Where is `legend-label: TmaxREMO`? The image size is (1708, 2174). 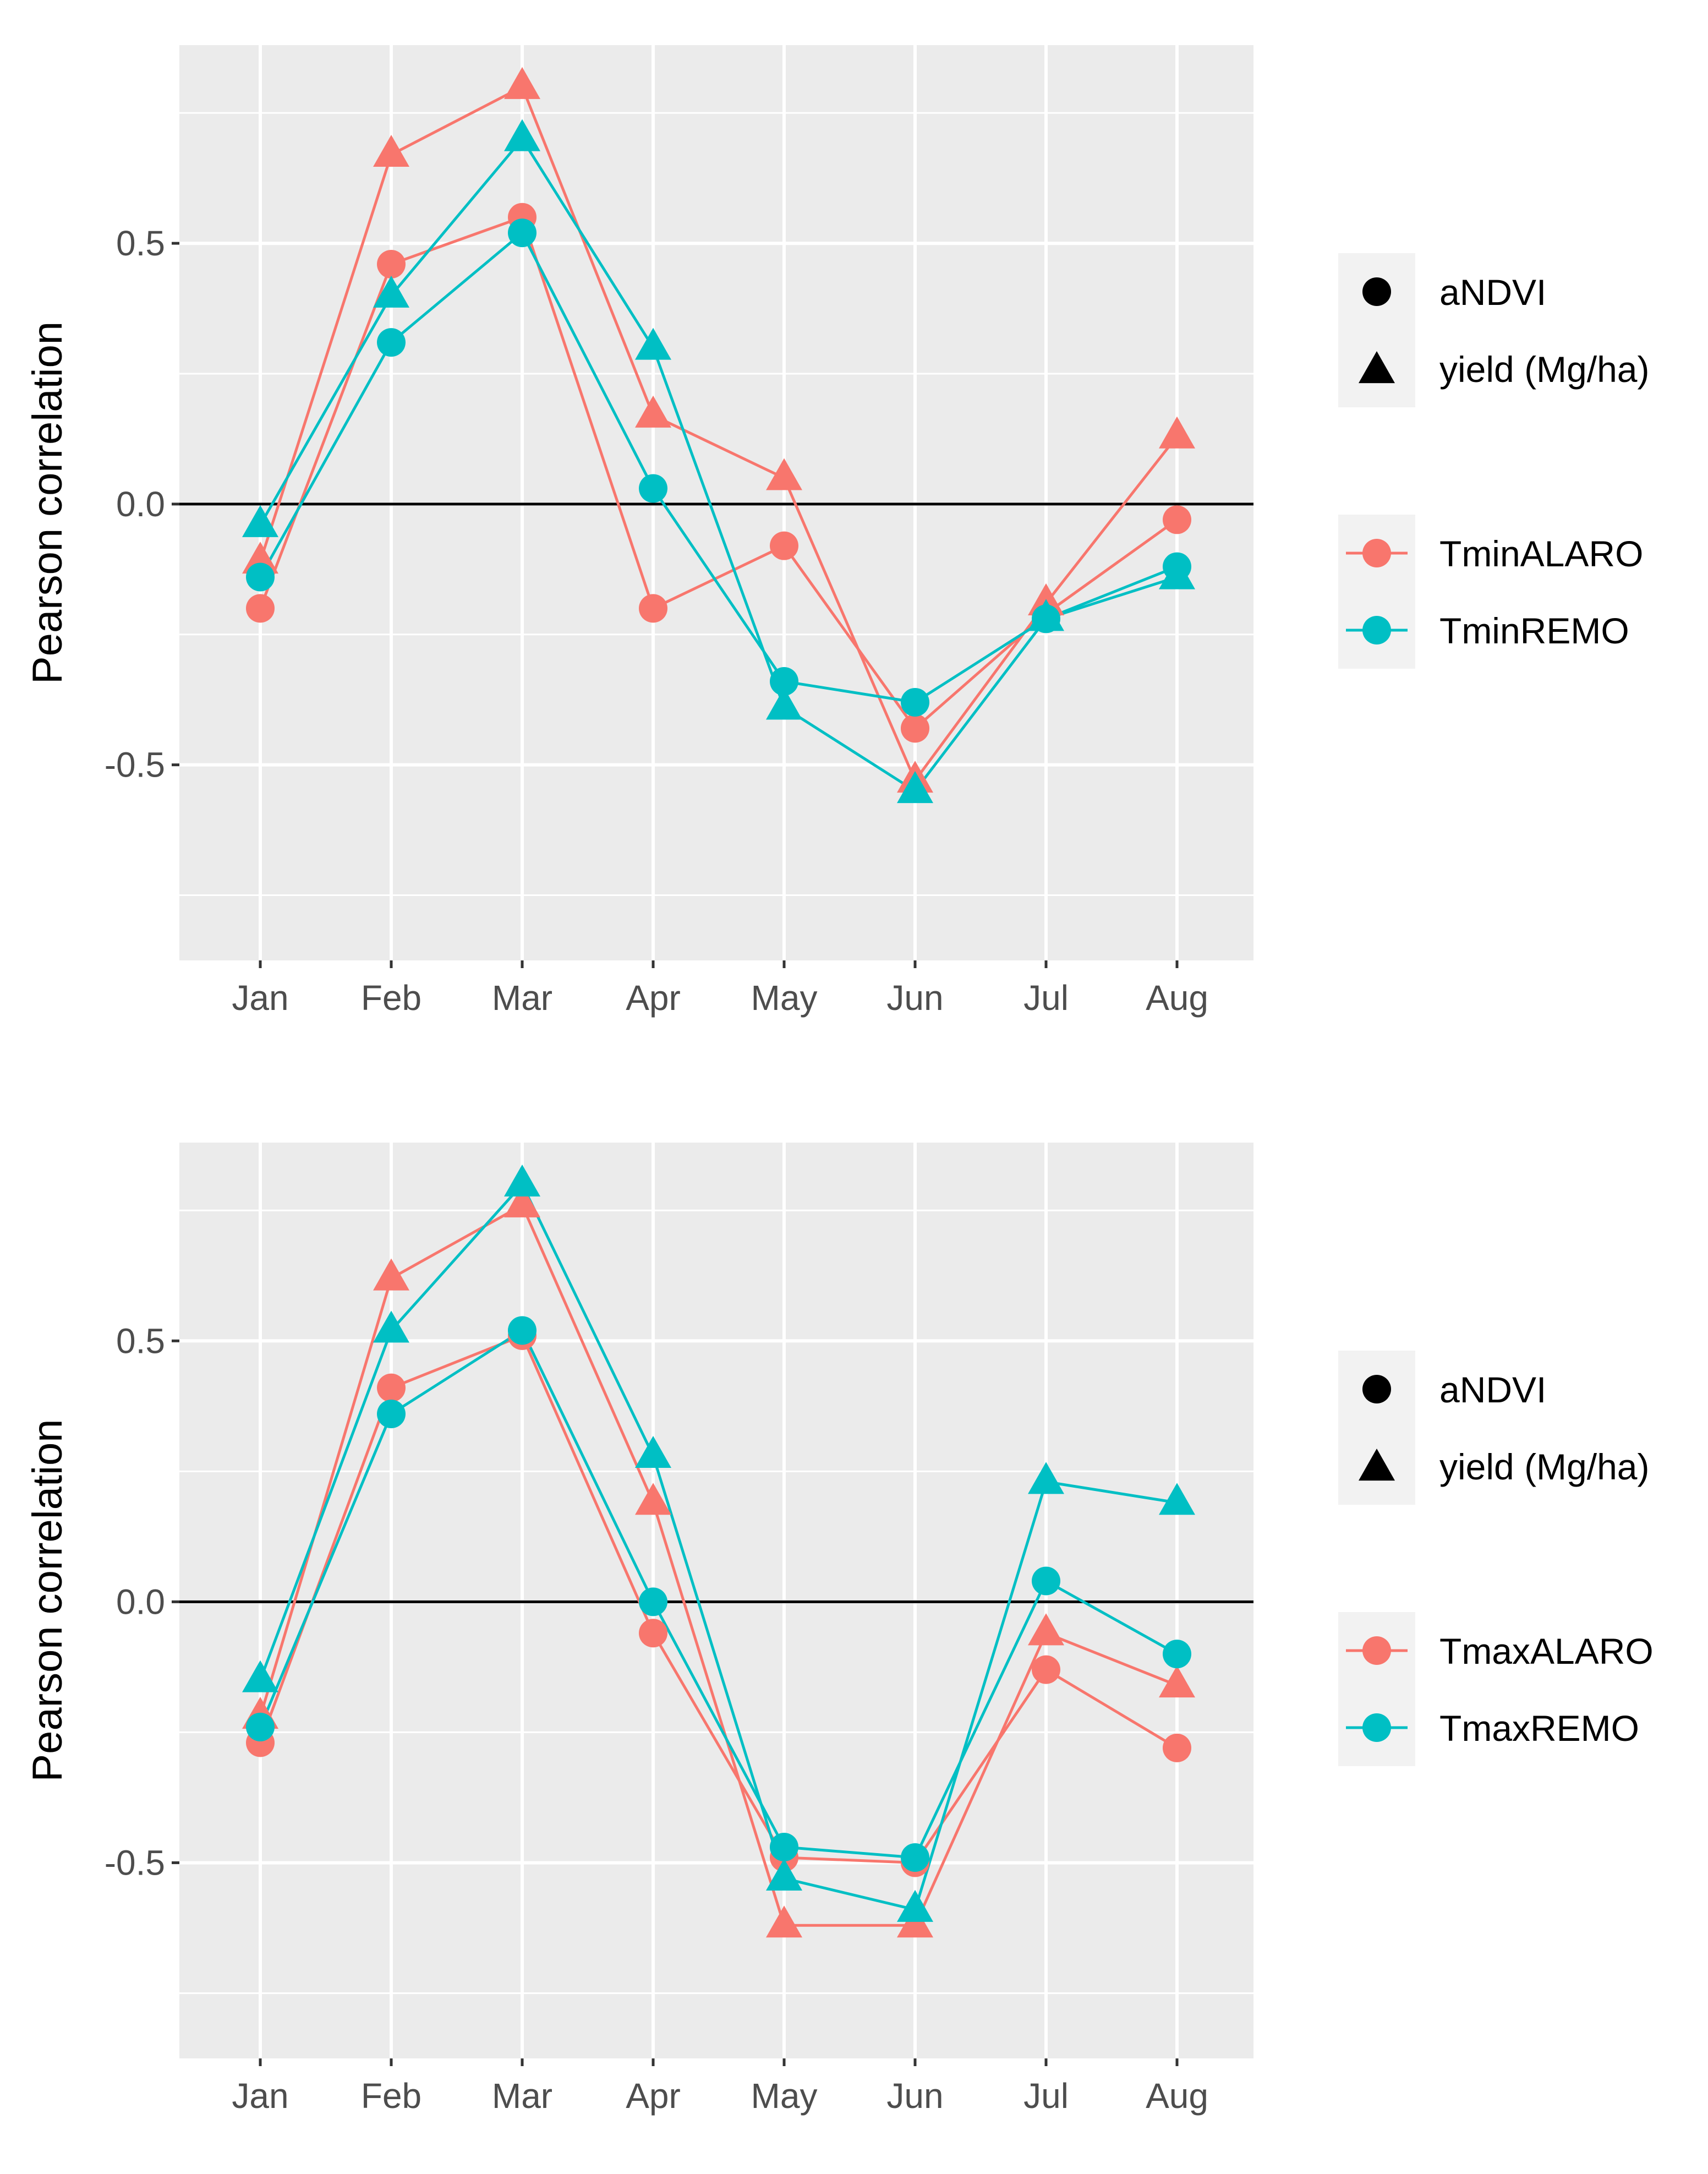
legend-label: TmaxREMO is located at coordinates (1539, 1728).